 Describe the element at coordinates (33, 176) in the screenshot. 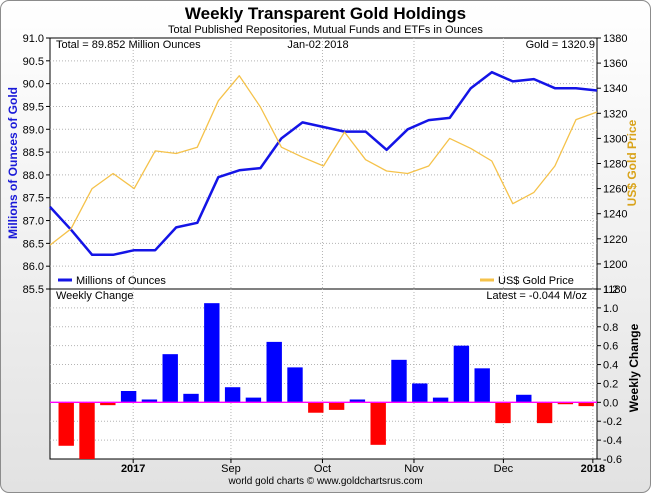

I see `y-tick-label-left: 88.0` at that location.